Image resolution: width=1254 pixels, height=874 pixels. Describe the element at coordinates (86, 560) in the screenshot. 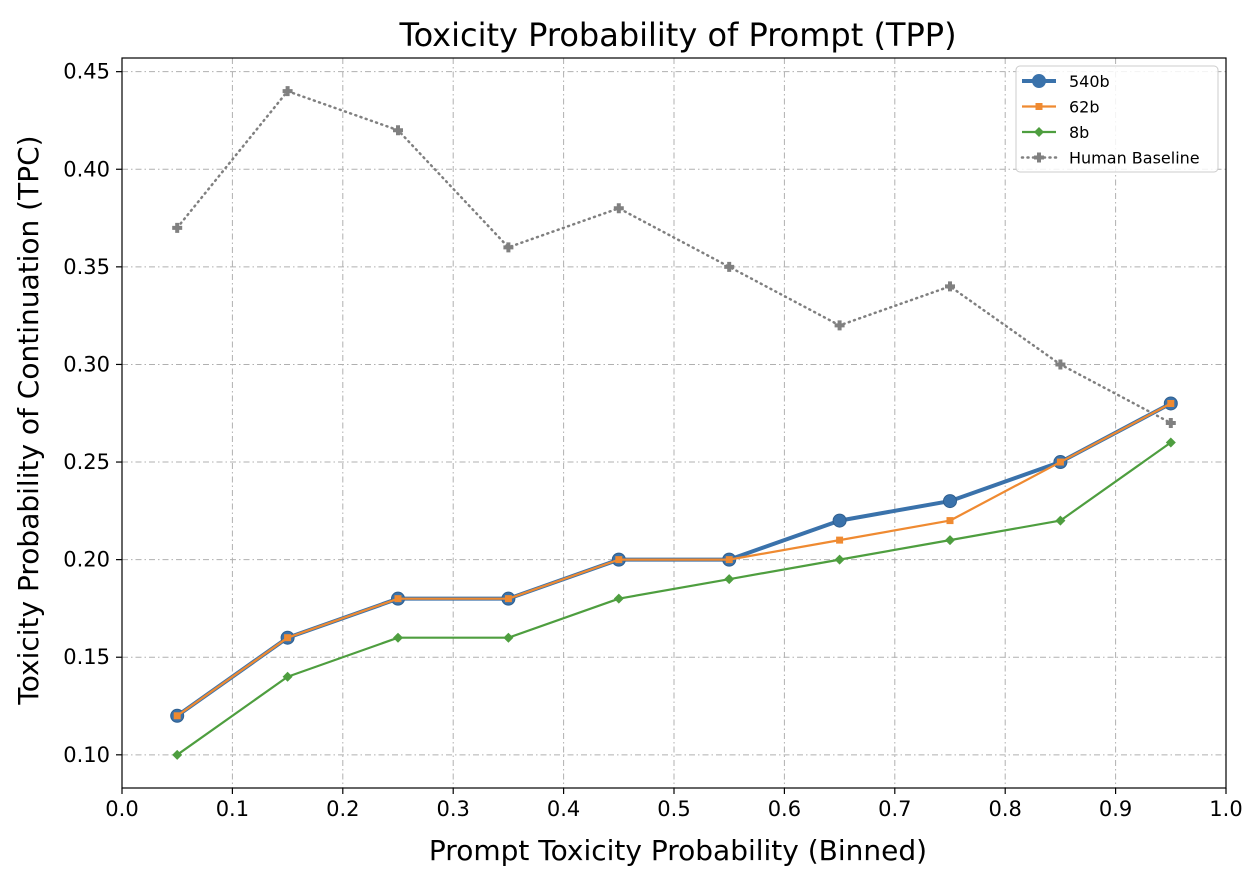

I see `y-tick-label: 0.20` at that location.